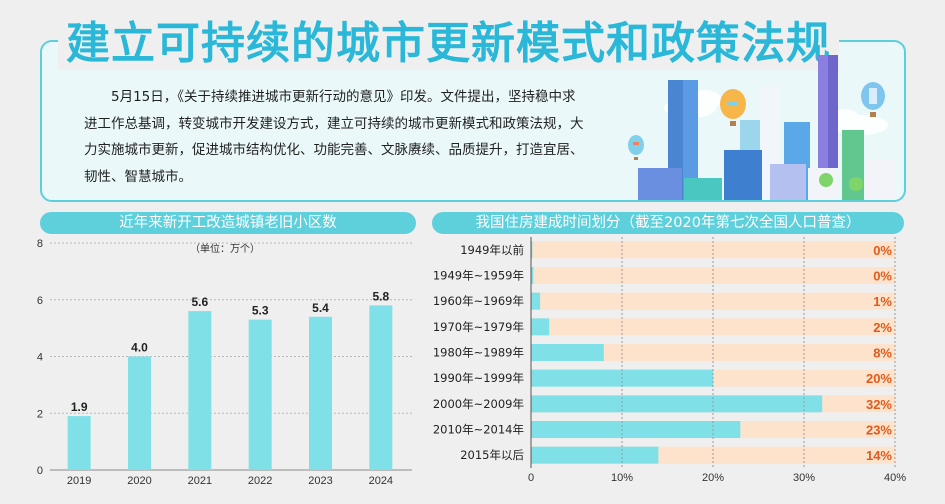  I want to click on page-title: 建立可持续的城市更新模式和政策法规, so click(448, 44).